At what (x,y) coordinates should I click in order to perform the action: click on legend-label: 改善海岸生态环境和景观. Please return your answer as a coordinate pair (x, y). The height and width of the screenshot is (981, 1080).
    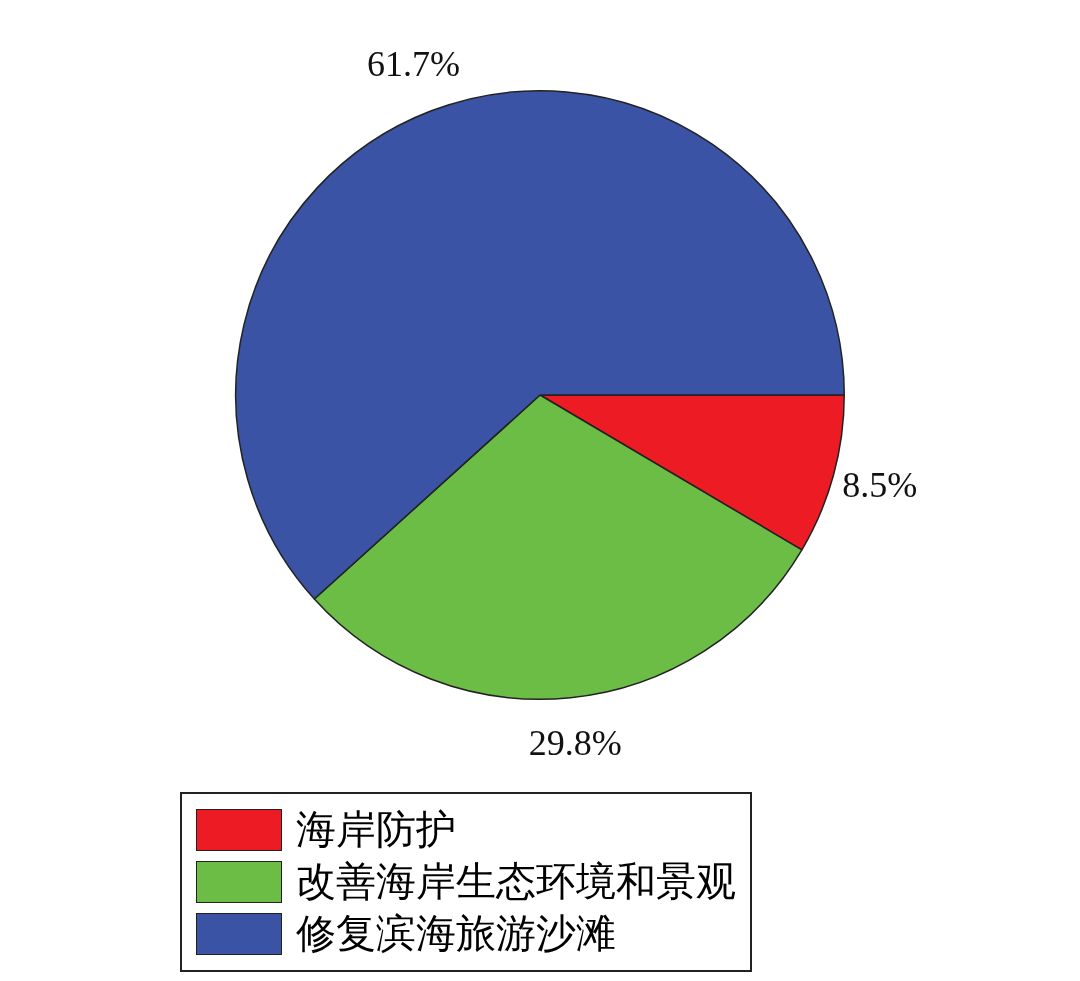
    Looking at the image, I should click on (516, 882).